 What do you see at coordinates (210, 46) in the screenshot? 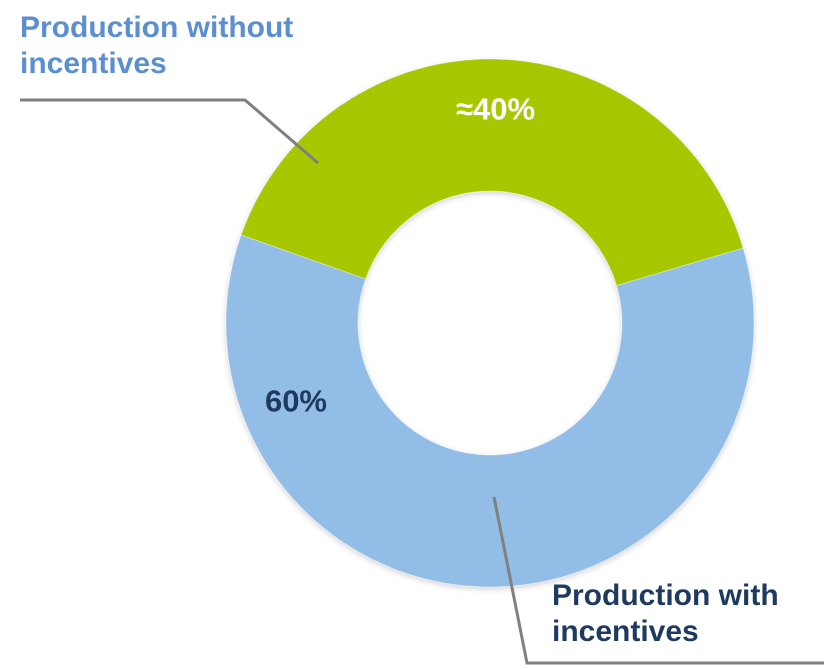
I see `callout-without-incentives: Production without incentives` at bounding box center [210, 46].